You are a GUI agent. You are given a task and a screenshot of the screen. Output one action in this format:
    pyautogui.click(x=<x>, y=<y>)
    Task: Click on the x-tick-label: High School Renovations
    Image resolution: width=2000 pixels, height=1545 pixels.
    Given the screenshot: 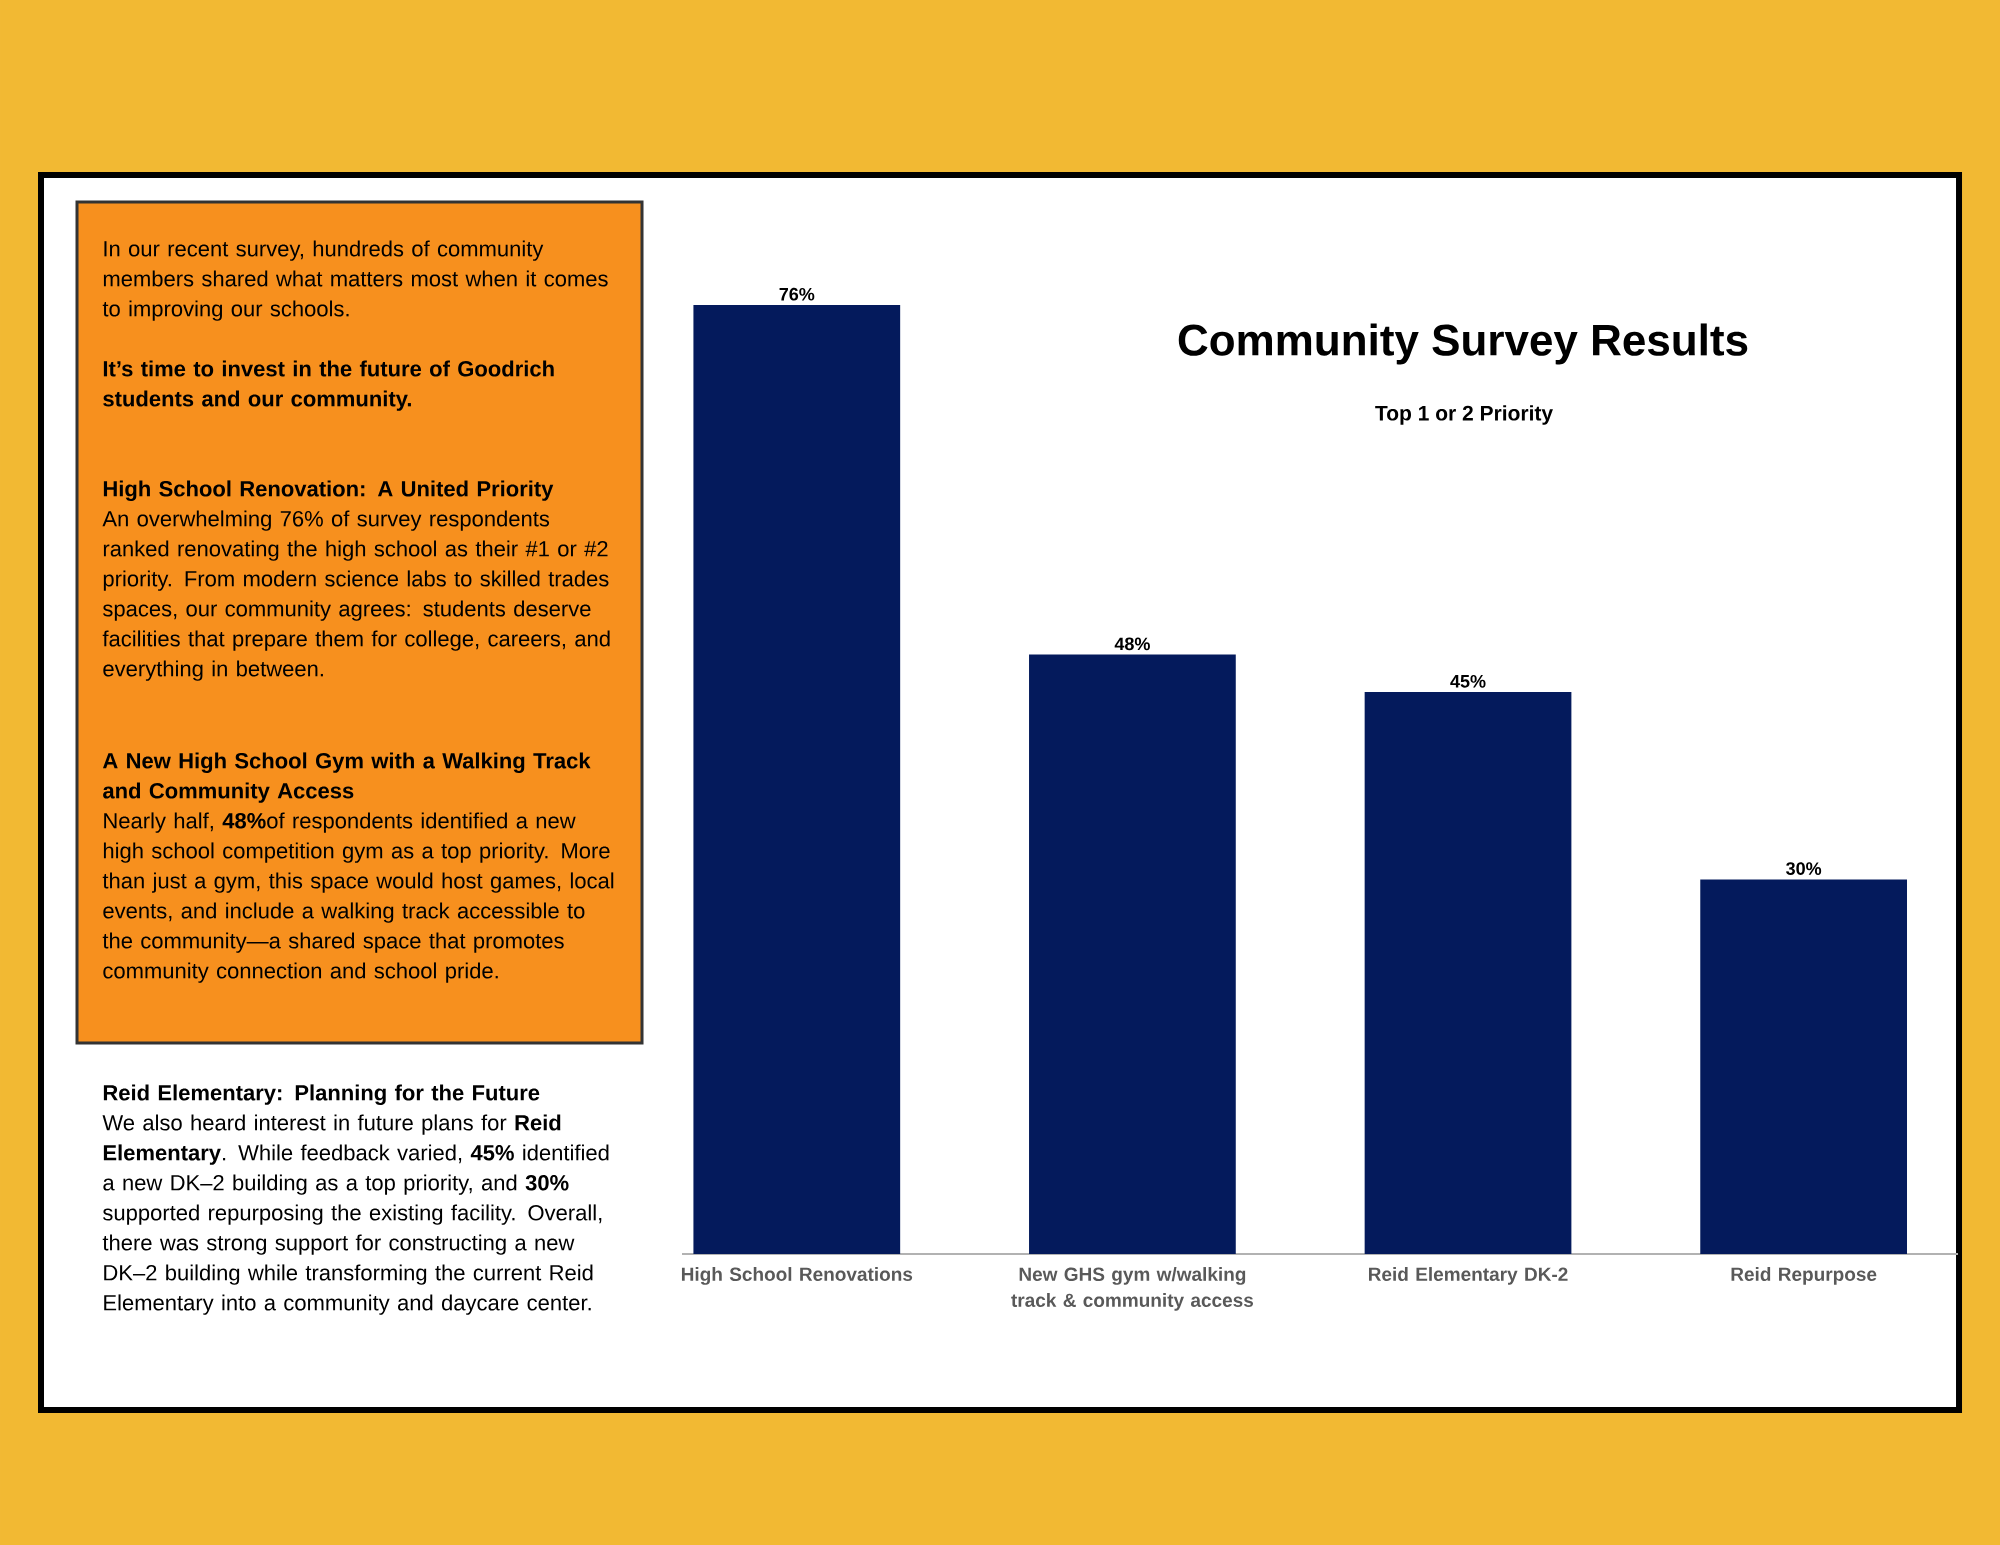 What is the action you would take?
    pyautogui.click(x=797, y=1276)
    